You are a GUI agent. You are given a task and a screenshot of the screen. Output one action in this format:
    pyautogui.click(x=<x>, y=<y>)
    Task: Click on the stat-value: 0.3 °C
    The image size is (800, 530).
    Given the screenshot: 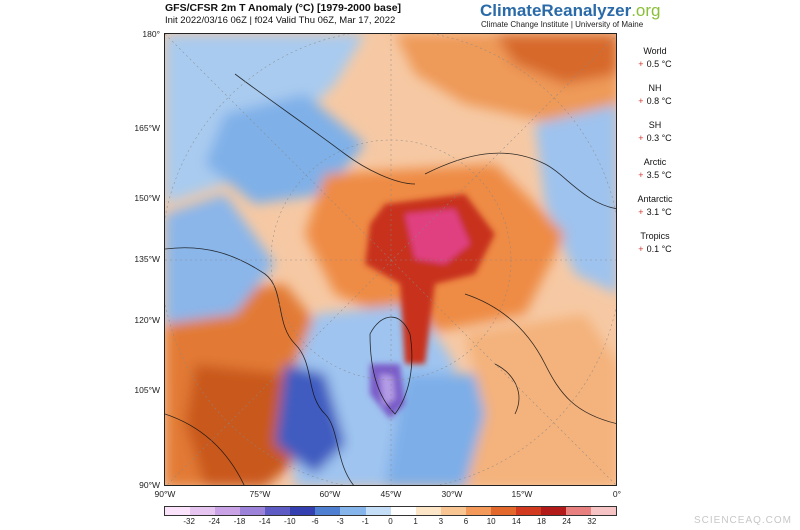 What is the action you would take?
    pyautogui.click(x=659, y=138)
    